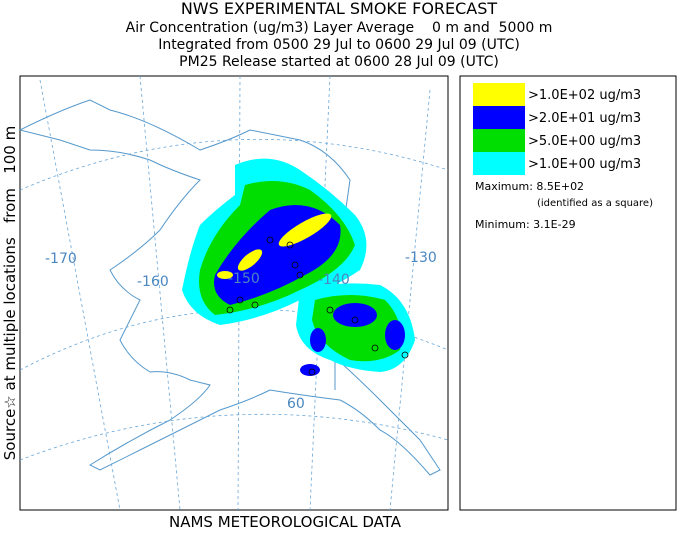 The height and width of the screenshot is (536, 678). I want to click on legend-label: >5.0E+00 ug/m3, so click(584, 141).